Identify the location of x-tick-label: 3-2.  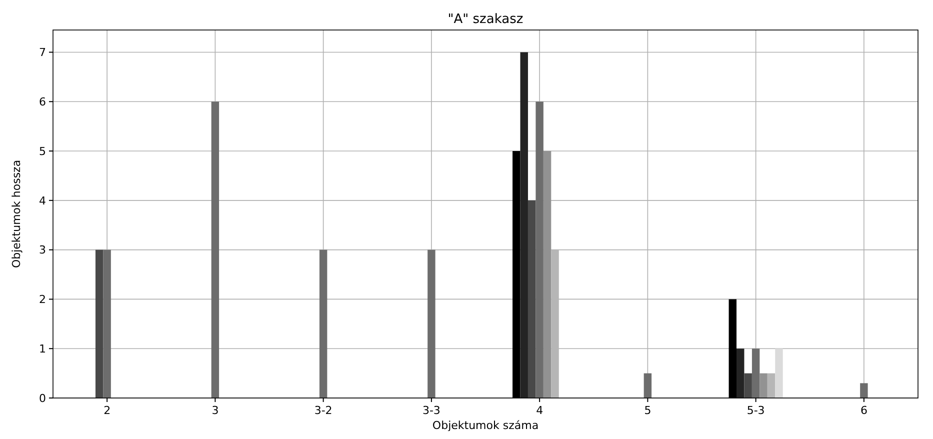
(323, 410).